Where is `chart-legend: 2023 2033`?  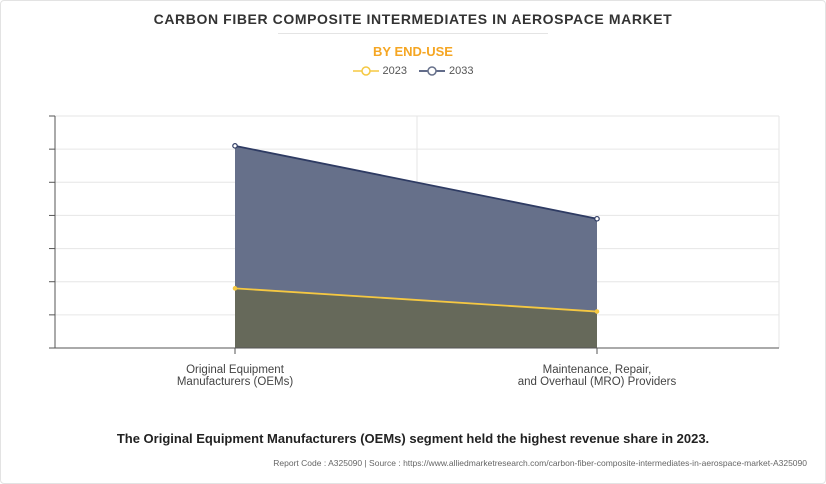 chart-legend: 2023 2033 is located at coordinates (413, 71).